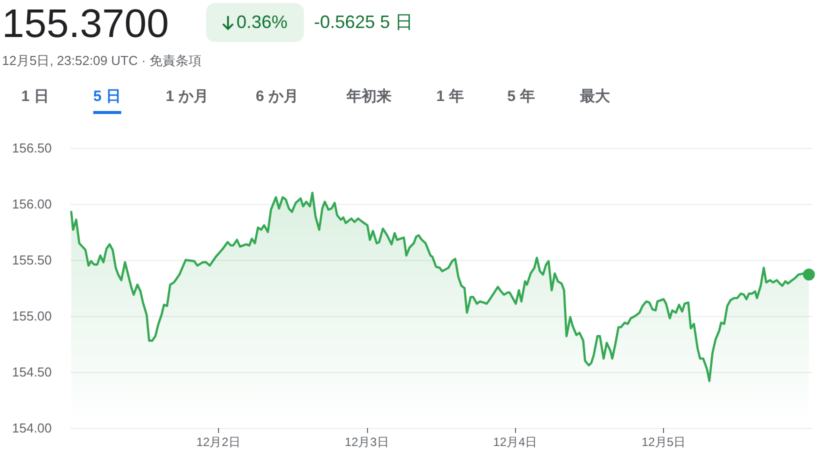  Describe the element at coordinates (32, 428) in the screenshot. I see `y-tick-label: 154.00` at that location.